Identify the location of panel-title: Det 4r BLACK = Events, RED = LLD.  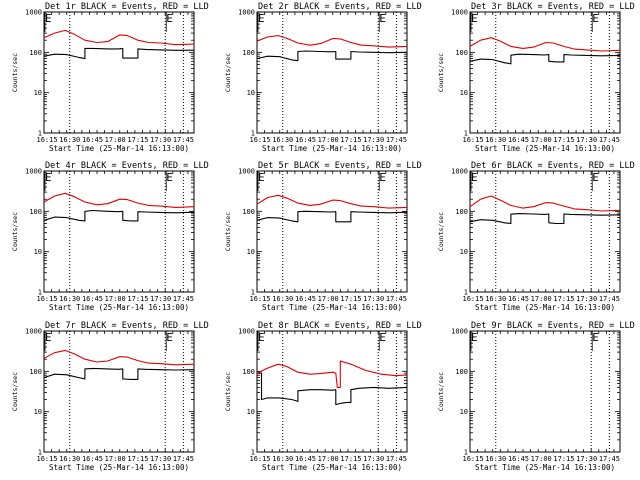
(127, 166).